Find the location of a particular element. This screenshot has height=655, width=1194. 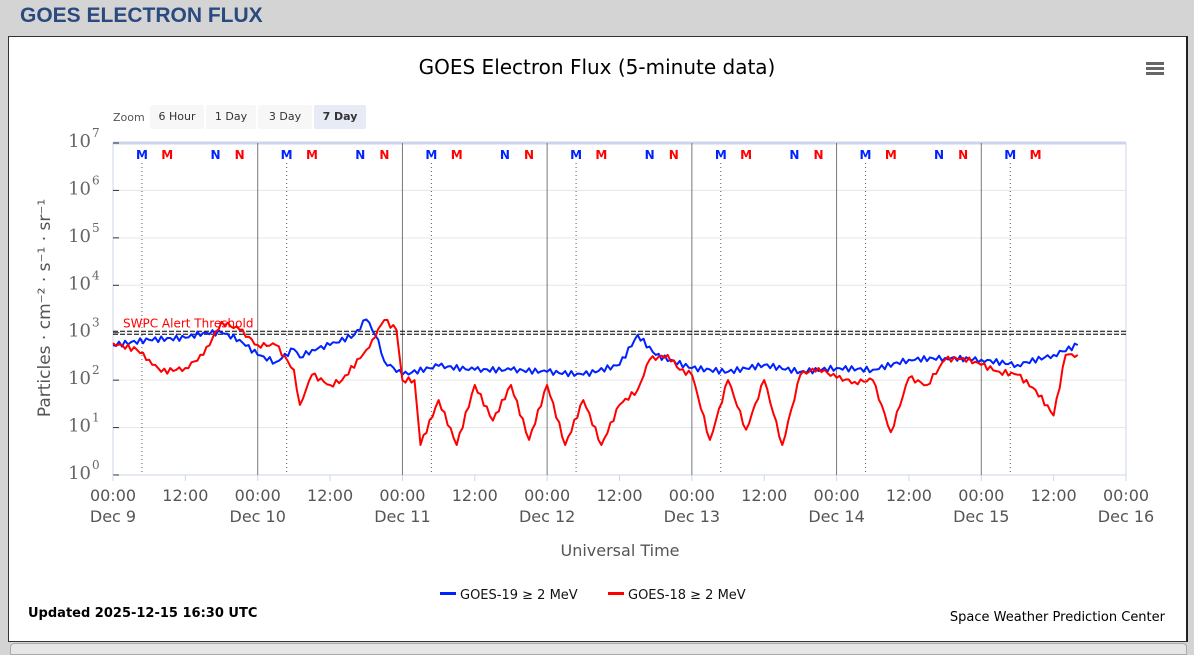

zoom-button-label: 3 Day is located at coordinates (285, 116).